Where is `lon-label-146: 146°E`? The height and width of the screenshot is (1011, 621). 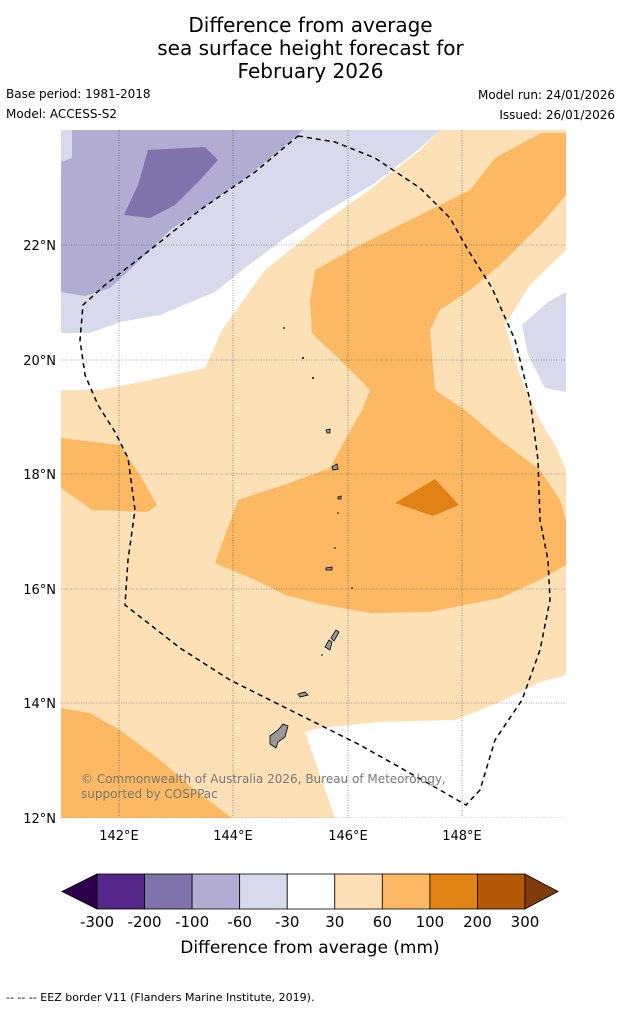
lon-label-146: 146°E is located at coordinates (348, 836).